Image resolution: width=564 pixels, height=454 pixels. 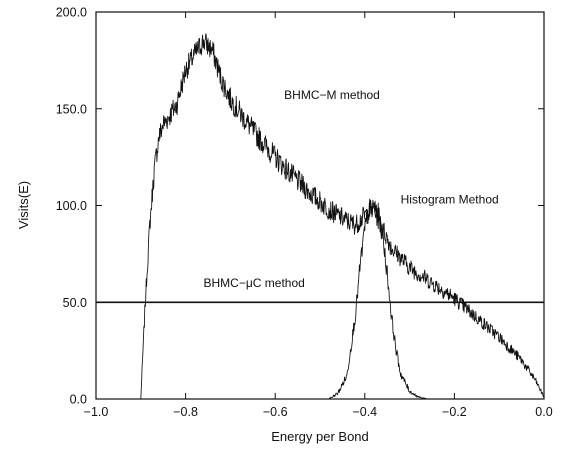 What do you see at coordinates (23, 205) in the screenshot?
I see `y-axis-title: Visits(E)` at bounding box center [23, 205].